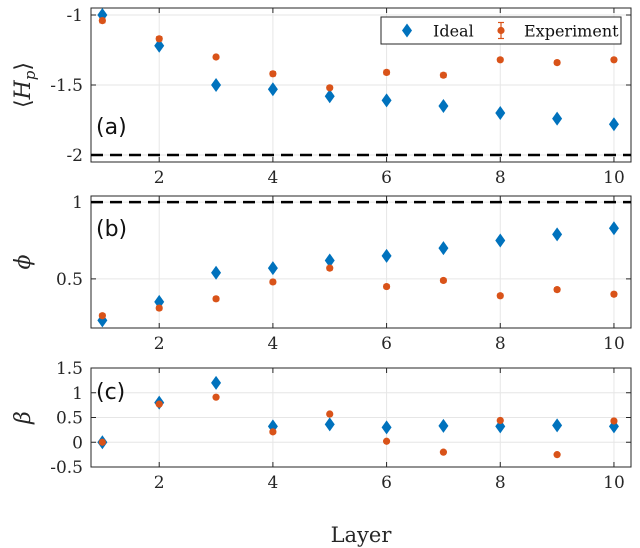 This screenshot has width=640, height=548. What do you see at coordinates (25, 85) in the screenshot?
I see `y-axis-label: ⟨Hp⟩` at bounding box center [25, 85].